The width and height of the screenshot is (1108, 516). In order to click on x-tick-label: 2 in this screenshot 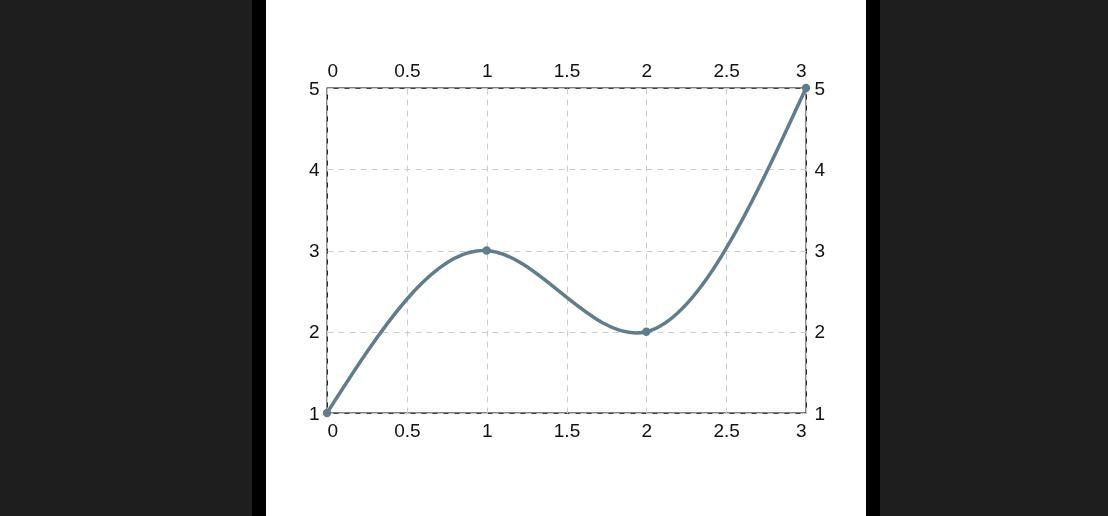, I will do `click(647, 430)`.